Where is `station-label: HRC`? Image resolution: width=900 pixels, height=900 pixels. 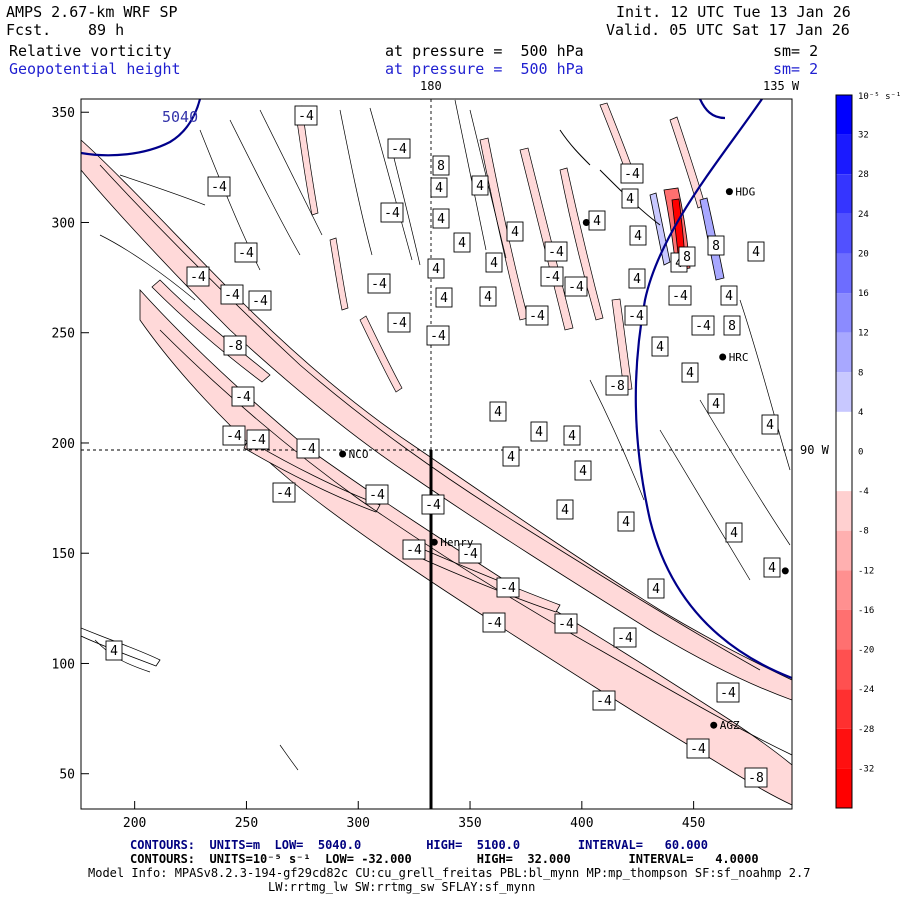
station-label: HRC is located at coordinates (739, 357).